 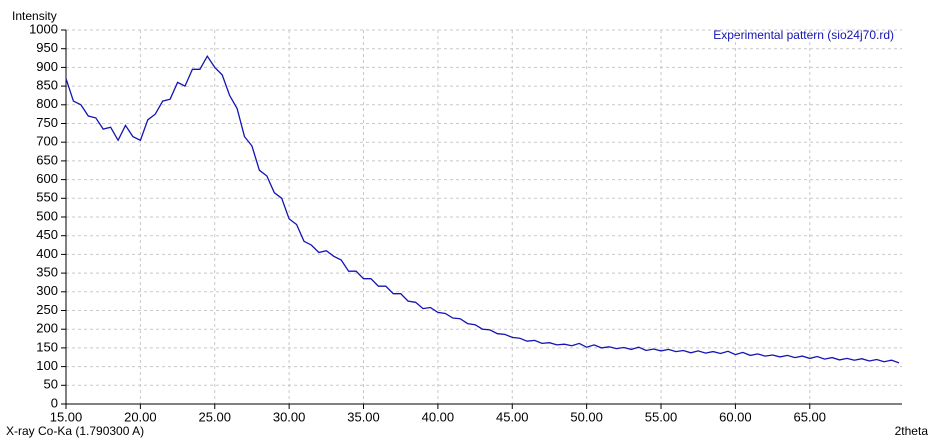 I want to click on x-tick-label: 50.00, so click(x=586, y=416).